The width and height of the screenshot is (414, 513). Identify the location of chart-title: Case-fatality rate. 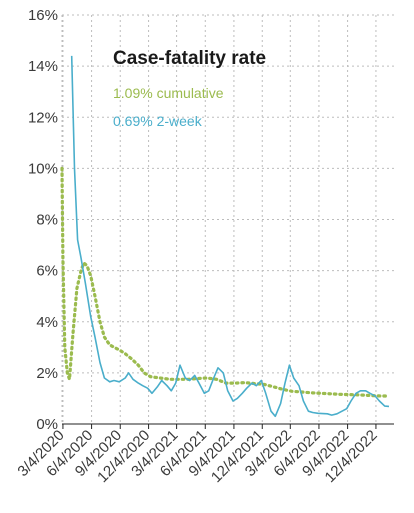
(189, 58).